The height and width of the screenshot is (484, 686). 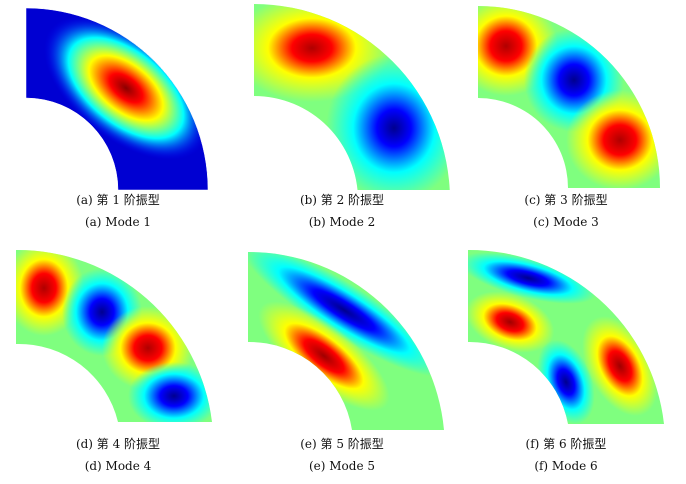 I want to click on negative-band, so click(x=346, y=314).